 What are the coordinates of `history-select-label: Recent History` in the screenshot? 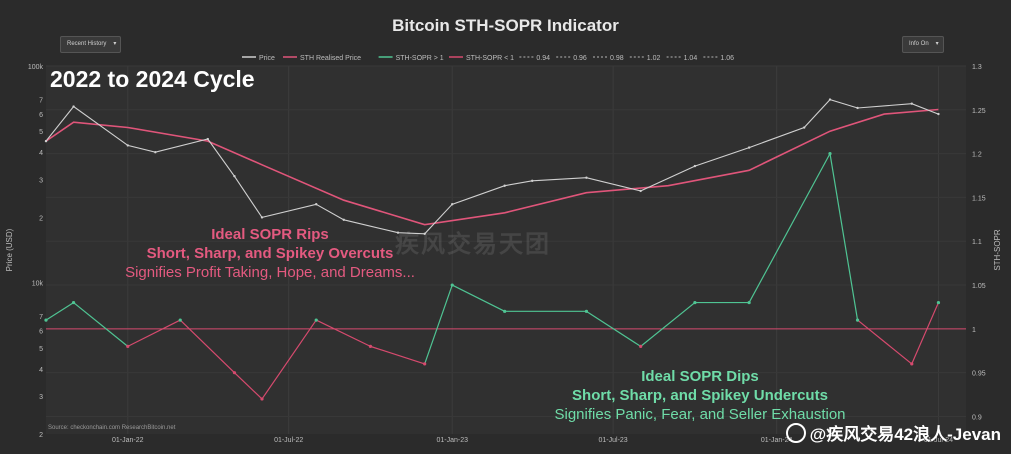 It's located at (87, 44).